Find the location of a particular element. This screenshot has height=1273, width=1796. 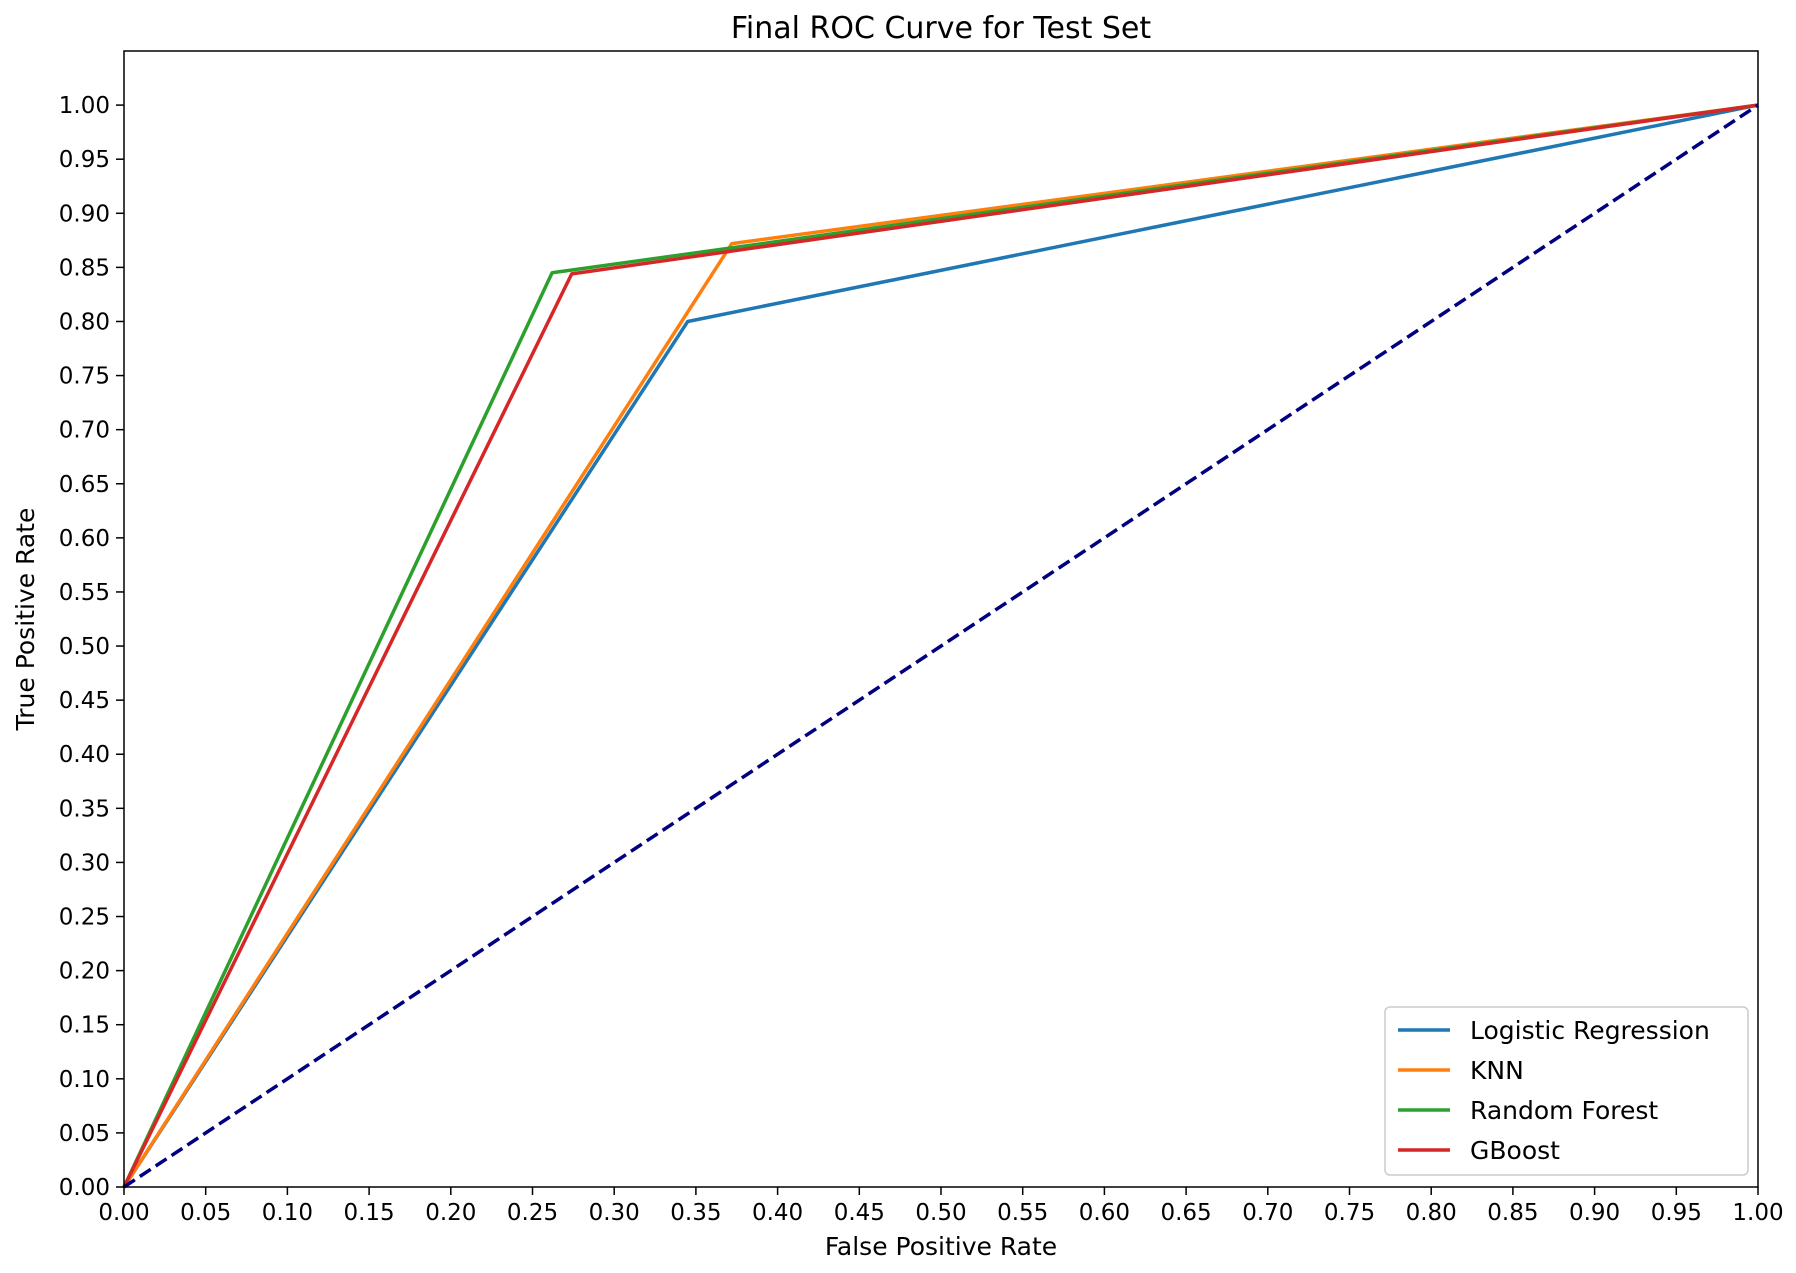

x-tick-label: 0.05 is located at coordinates (205, 1213).